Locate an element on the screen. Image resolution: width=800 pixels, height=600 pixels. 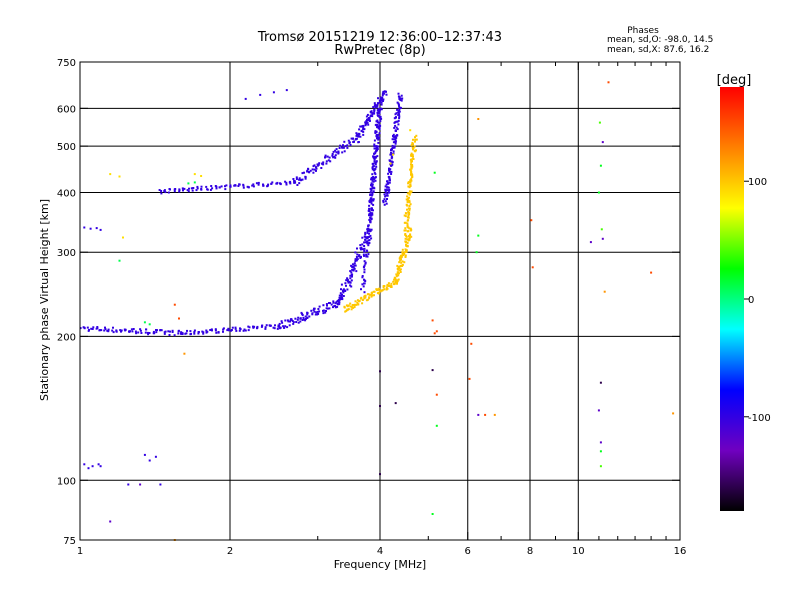
y-tick-label: 600 is located at coordinates (66, 109).